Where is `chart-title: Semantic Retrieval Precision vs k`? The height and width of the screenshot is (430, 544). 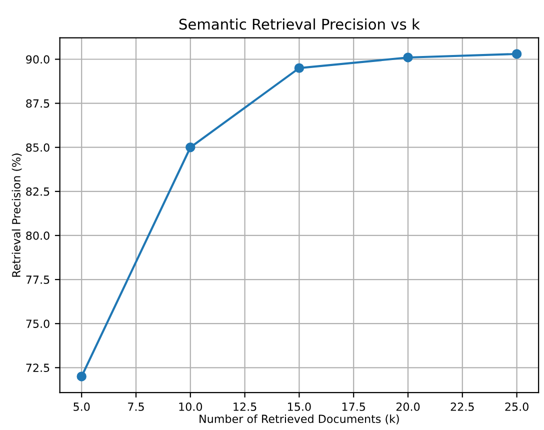
chart-title: Semantic Retrieval Precision vs k is located at coordinates (299, 24).